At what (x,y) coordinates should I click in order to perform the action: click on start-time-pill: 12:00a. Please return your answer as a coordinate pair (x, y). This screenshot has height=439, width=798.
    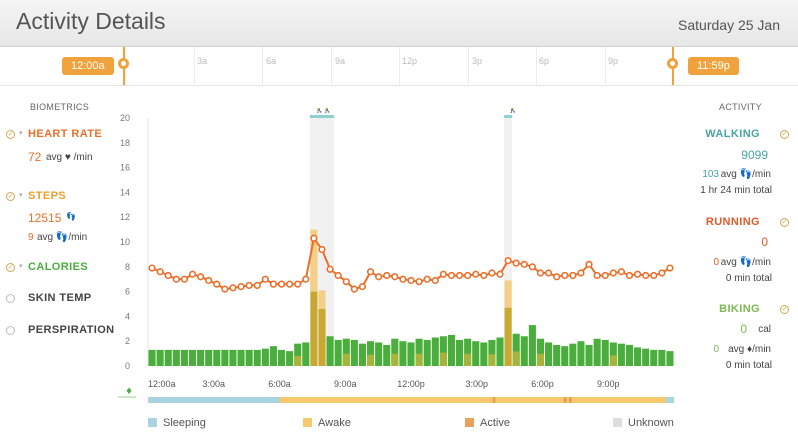
    Looking at the image, I should click on (88, 66).